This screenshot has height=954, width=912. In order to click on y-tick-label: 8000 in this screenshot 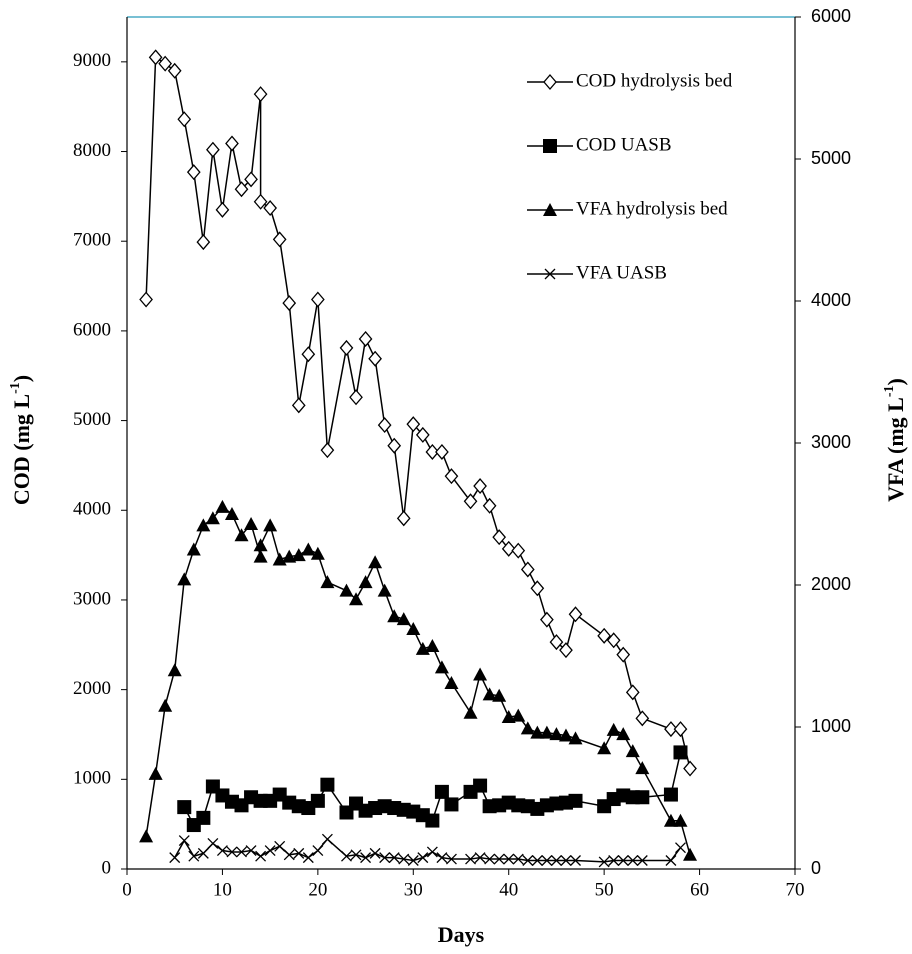, I will do `click(92, 150)`.